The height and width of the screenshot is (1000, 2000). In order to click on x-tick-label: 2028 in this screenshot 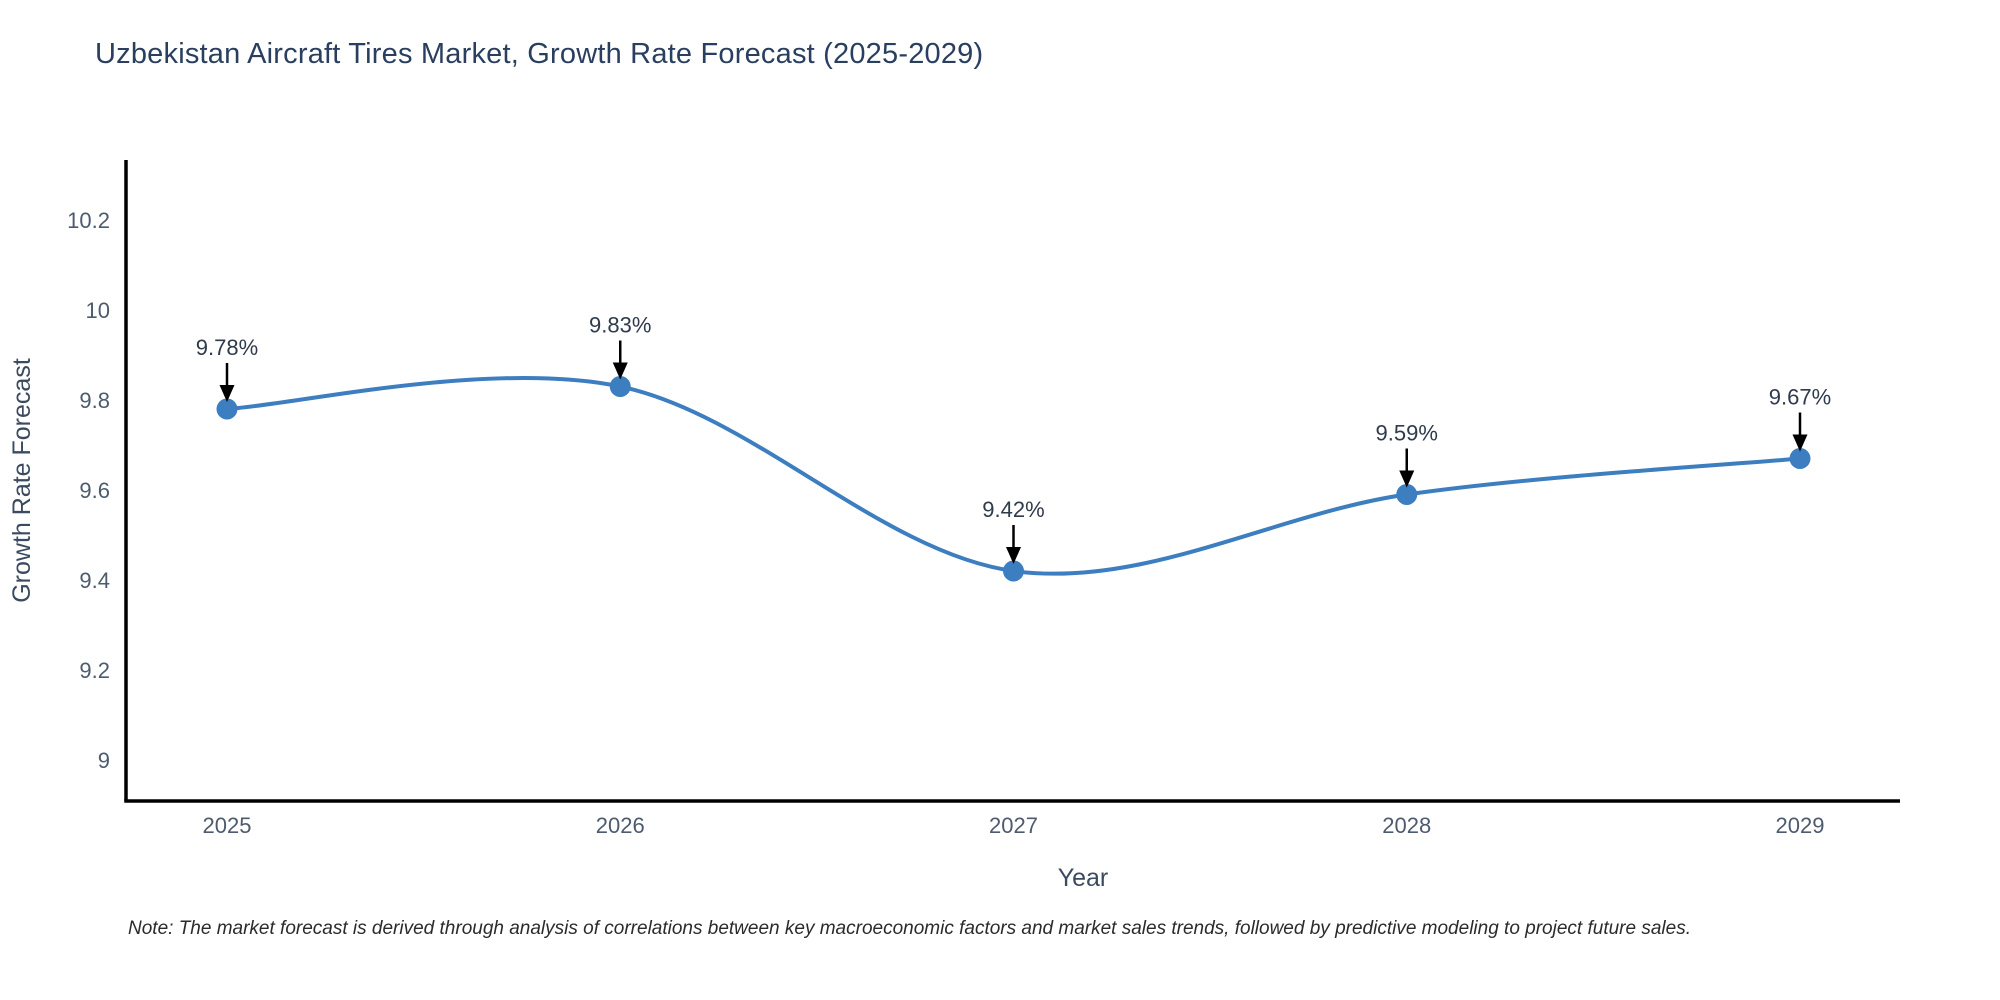, I will do `click(1406, 825)`.